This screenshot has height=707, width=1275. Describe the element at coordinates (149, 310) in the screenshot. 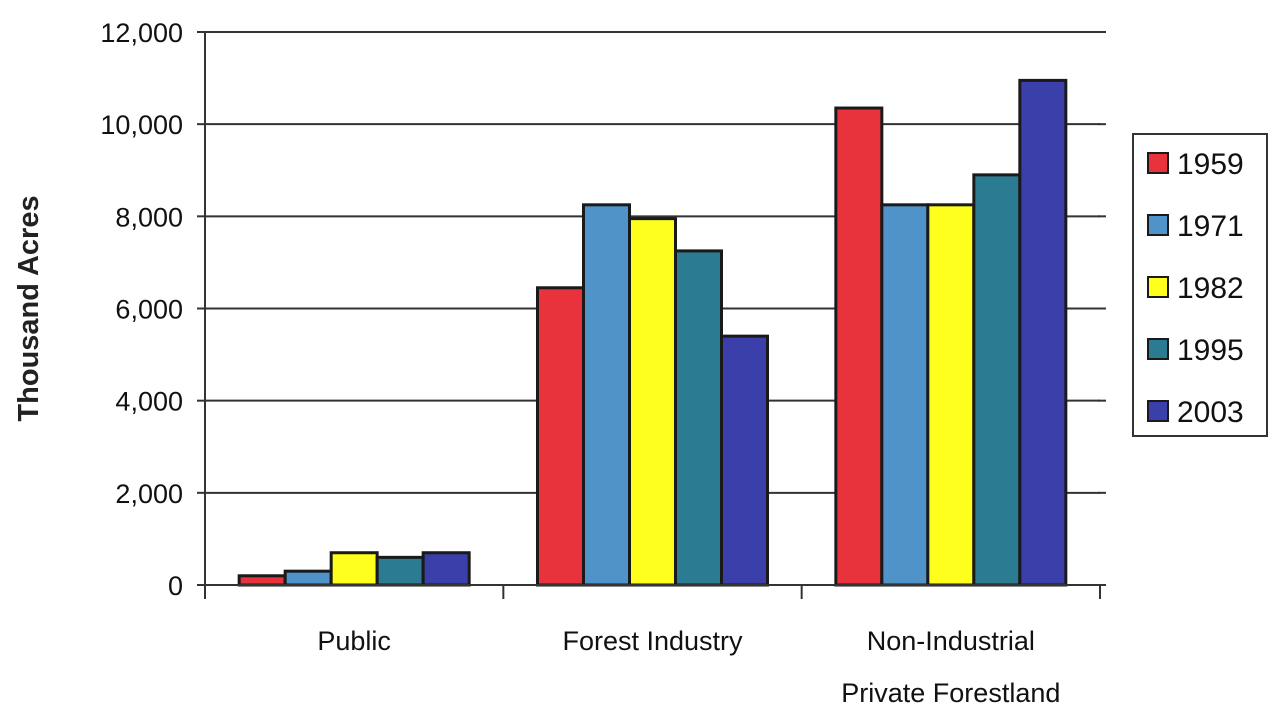

I see `y-tick-label: 6,000` at that location.